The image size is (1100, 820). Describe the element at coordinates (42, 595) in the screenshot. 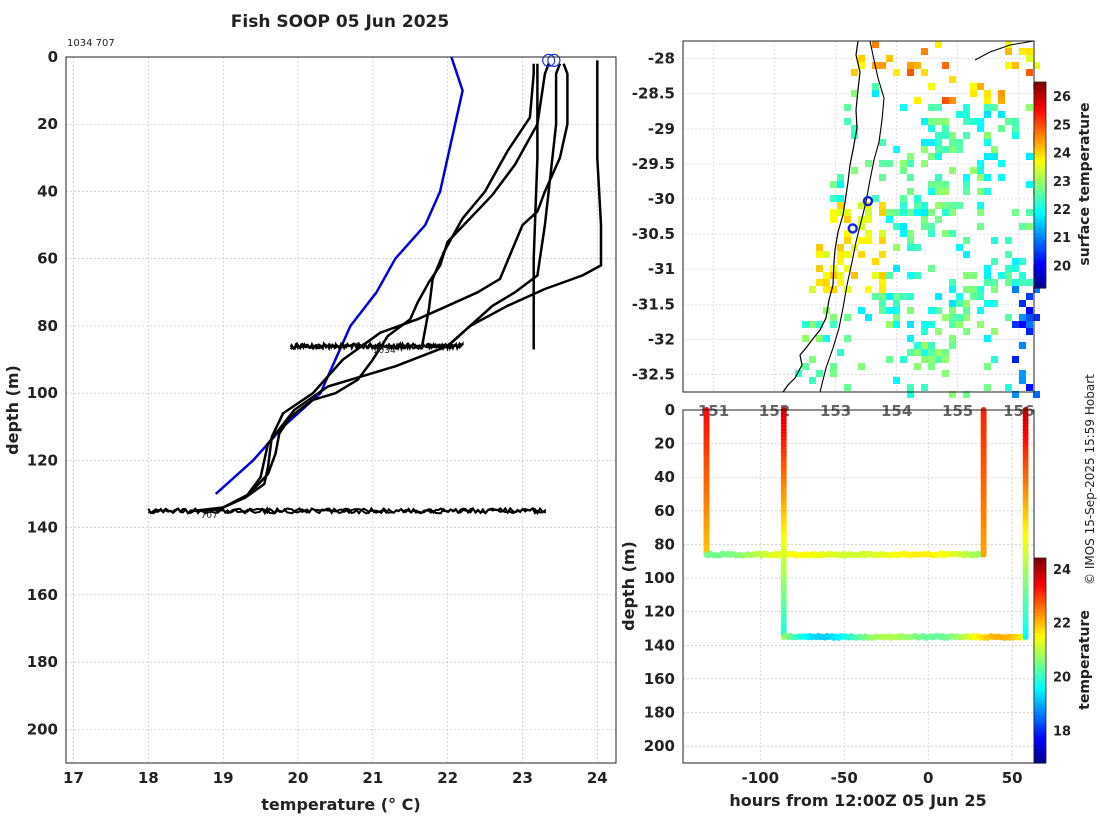

I see `y-tick-label: 160` at that location.